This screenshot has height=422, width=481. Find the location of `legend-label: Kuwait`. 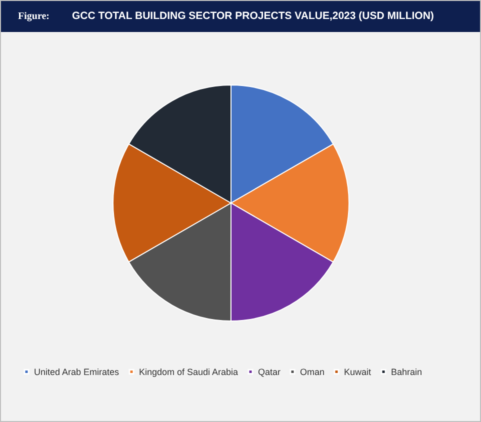

legend-label: Kuwait is located at coordinates (358, 371).